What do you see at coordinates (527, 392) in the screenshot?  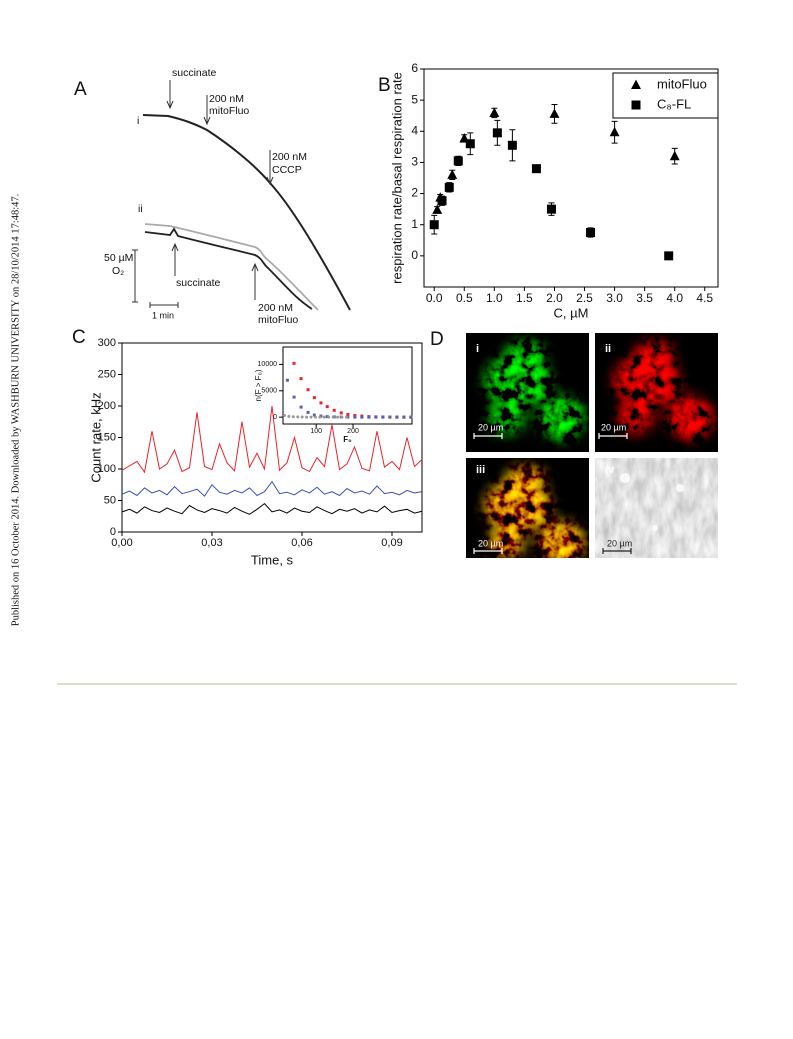 I see `micrograph: i 20 µm` at bounding box center [527, 392].